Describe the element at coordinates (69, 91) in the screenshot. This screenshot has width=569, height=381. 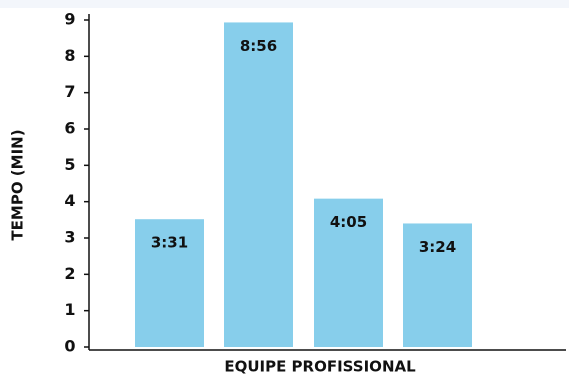
I see `y-tick-label: 7` at that location.